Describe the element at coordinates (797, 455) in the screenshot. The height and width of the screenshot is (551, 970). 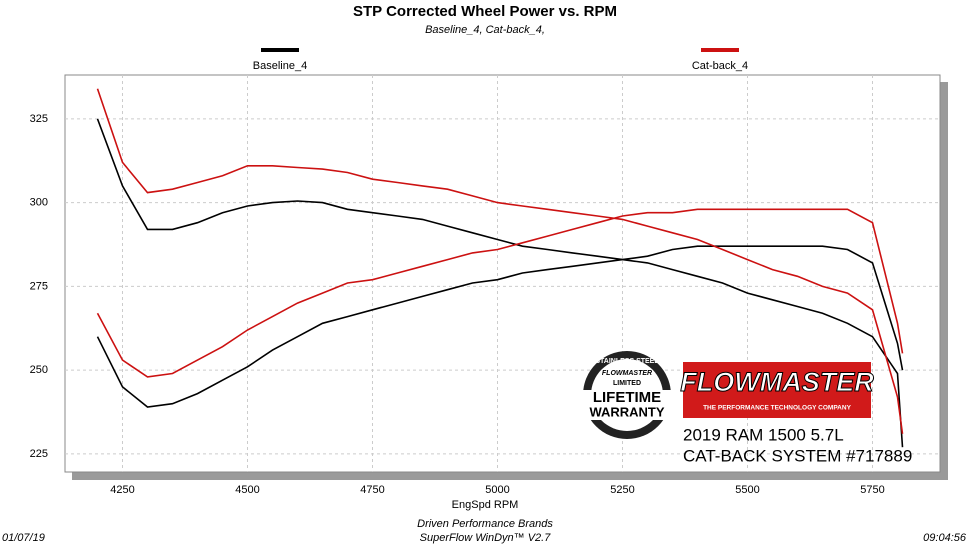
I see `system-text: CAT-BACK SYSTEM #717889` at that location.